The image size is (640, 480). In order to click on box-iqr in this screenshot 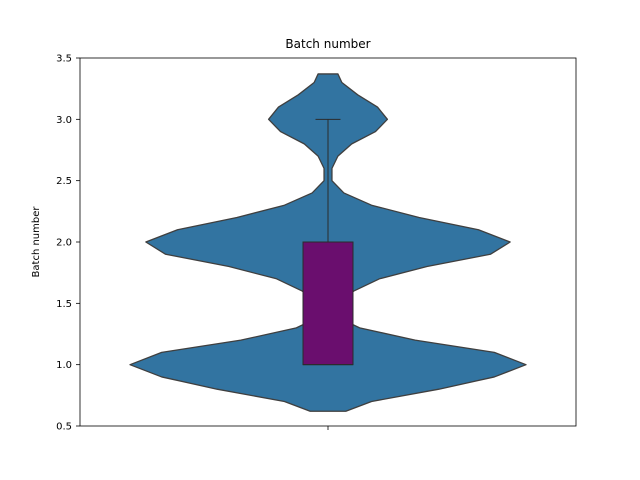, I will do `click(328, 303)`.